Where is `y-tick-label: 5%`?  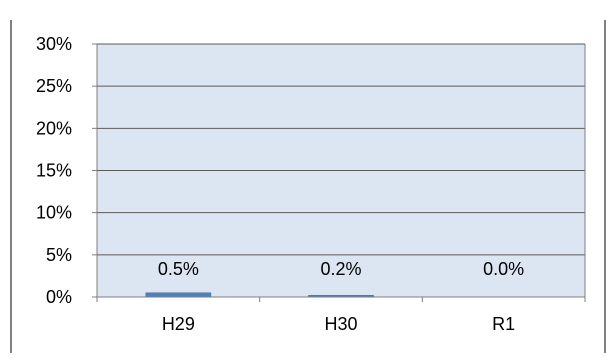 y-tick-label: 5% is located at coordinates (59, 255).